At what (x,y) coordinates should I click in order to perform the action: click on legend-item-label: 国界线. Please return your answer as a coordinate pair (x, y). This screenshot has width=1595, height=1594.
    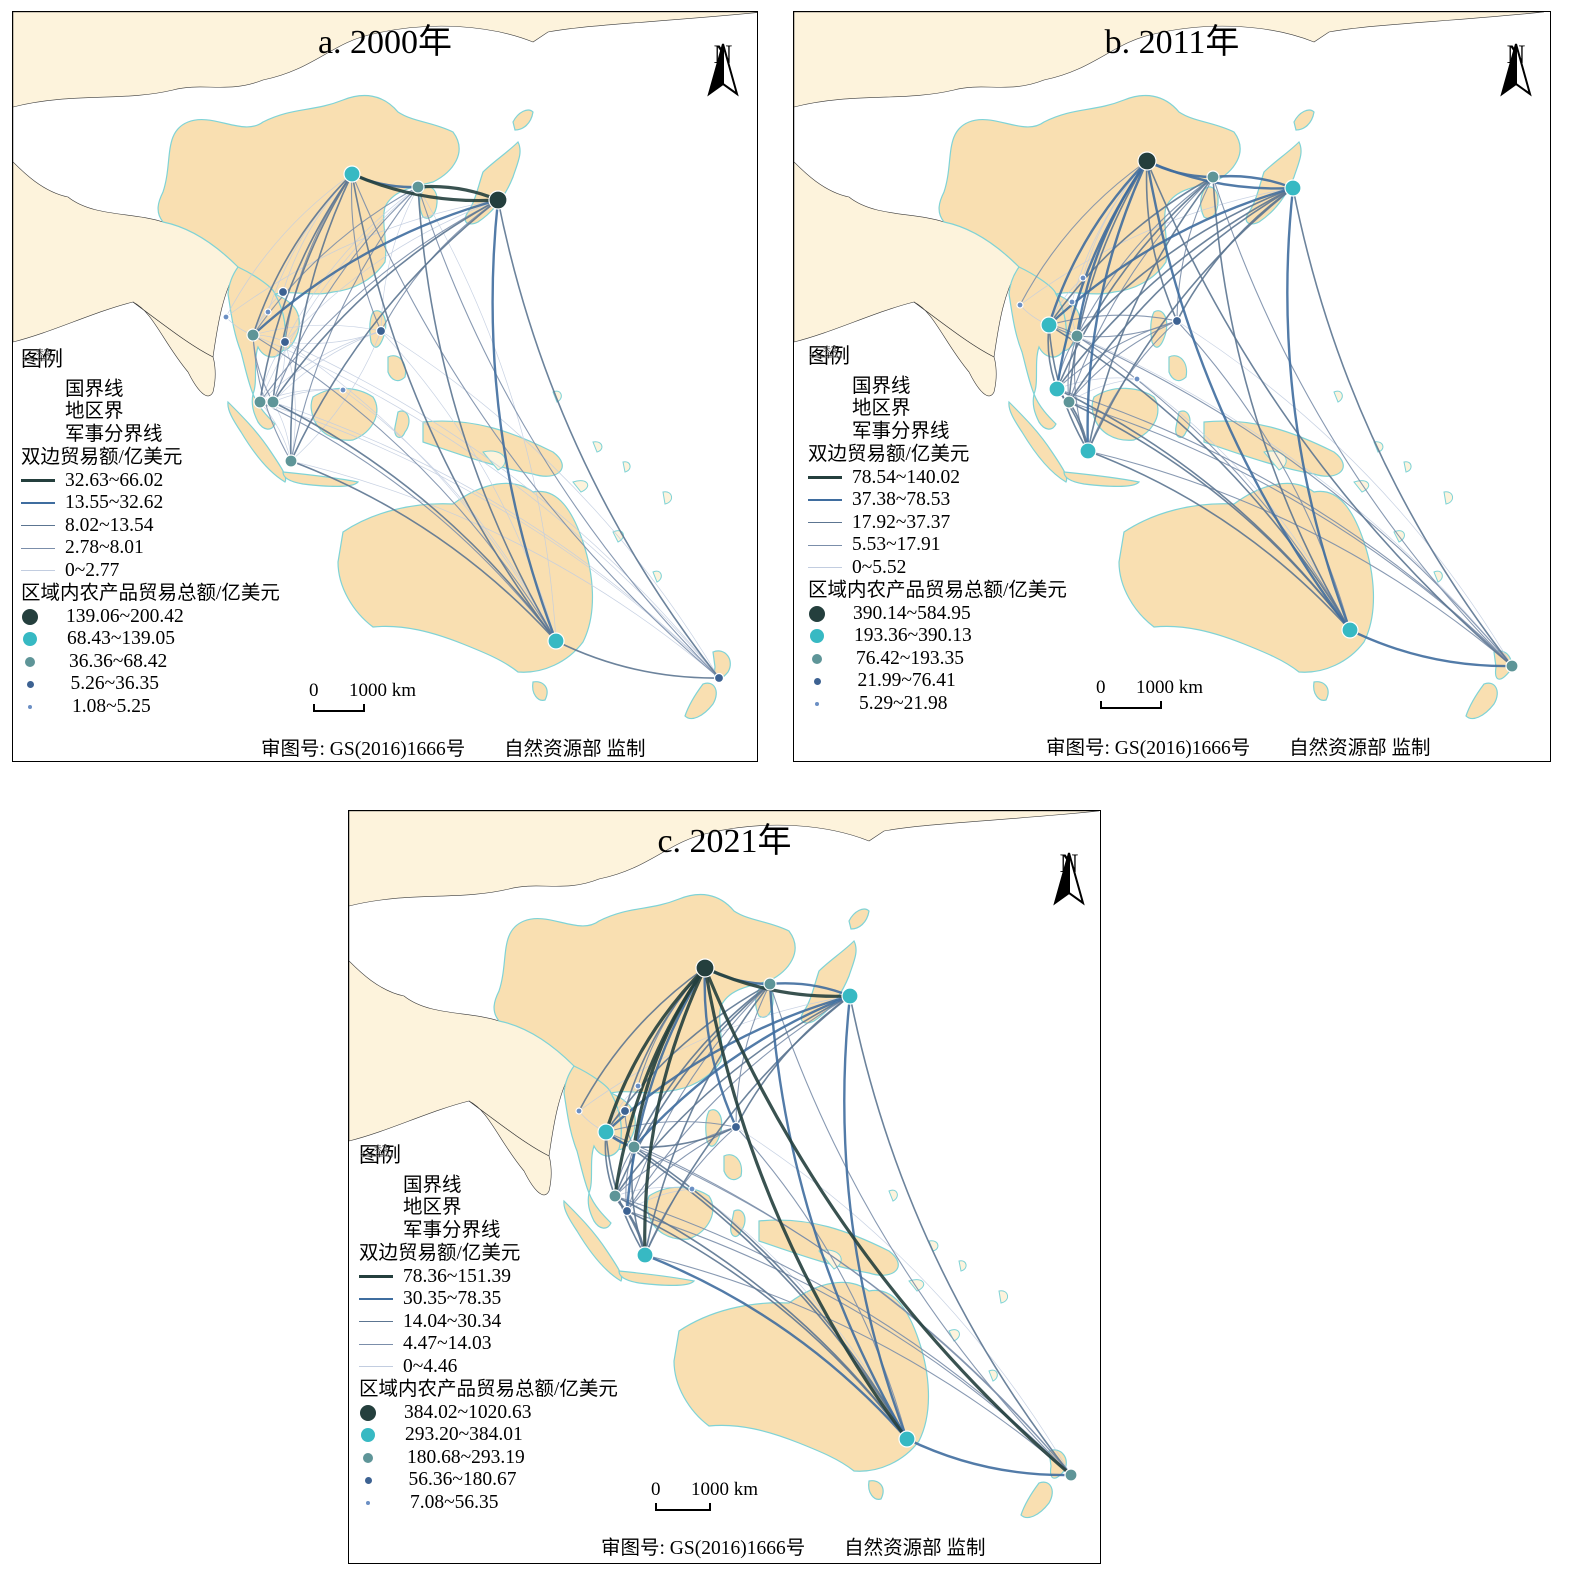
    Looking at the image, I should click on (881, 386).